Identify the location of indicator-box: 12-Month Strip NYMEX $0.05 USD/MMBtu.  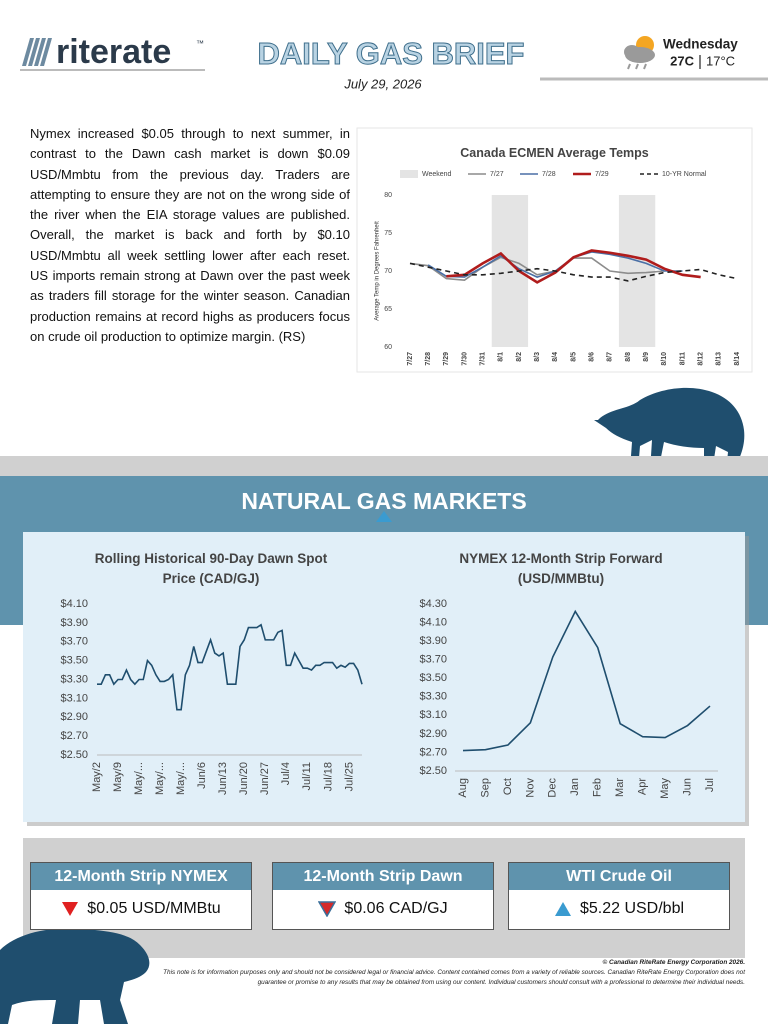
(141, 896).